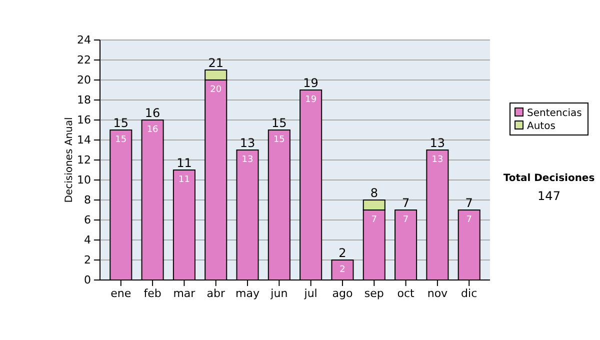  I want to click on total-label: 2, so click(342, 253).